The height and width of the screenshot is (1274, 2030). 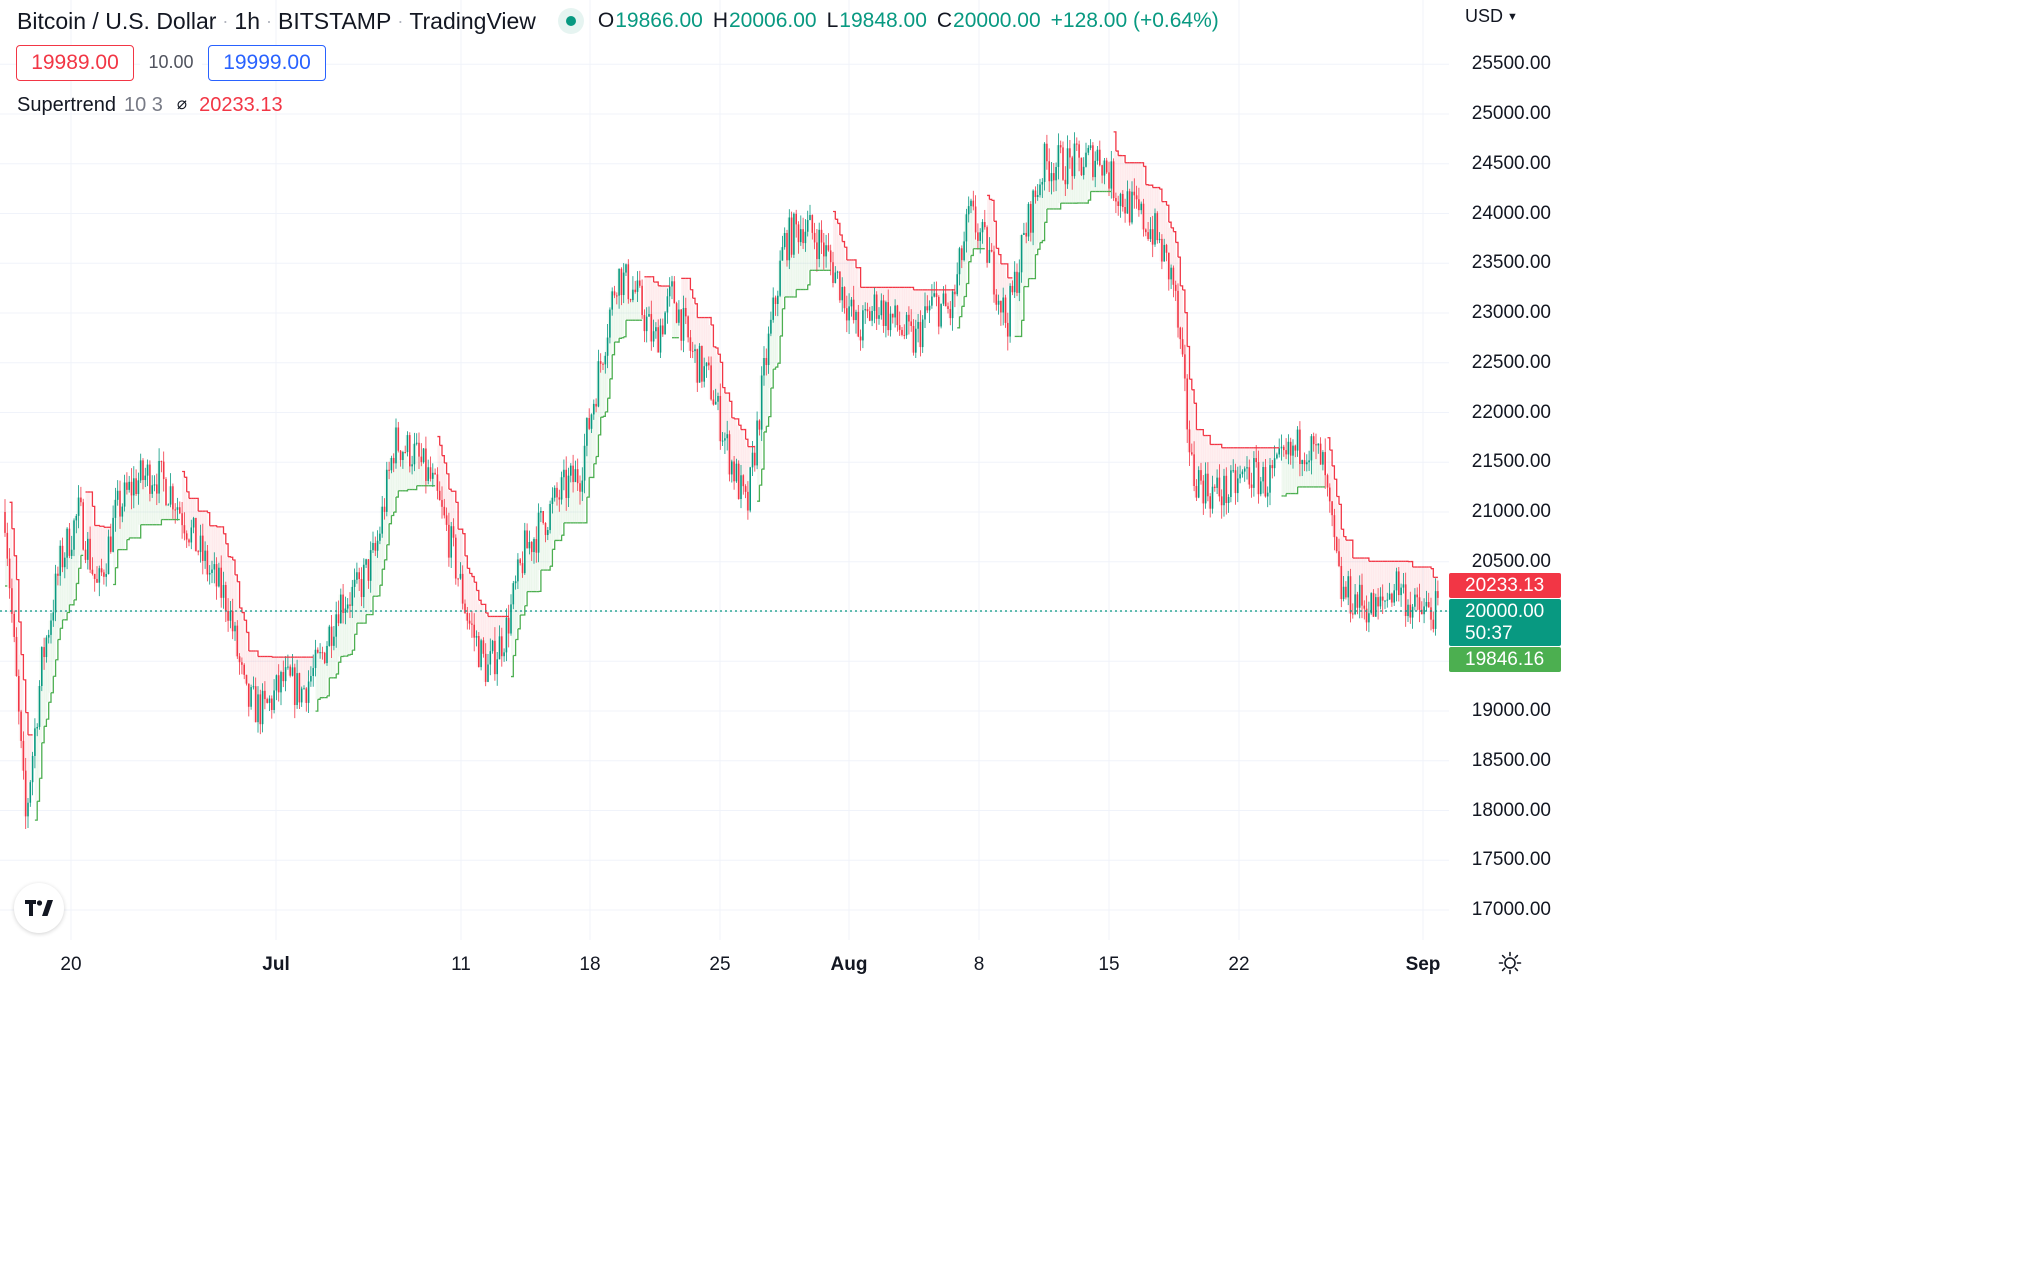 What do you see at coordinates (1484, 16) in the screenshot?
I see `currency-label: USD` at bounding box center [1484, 16].